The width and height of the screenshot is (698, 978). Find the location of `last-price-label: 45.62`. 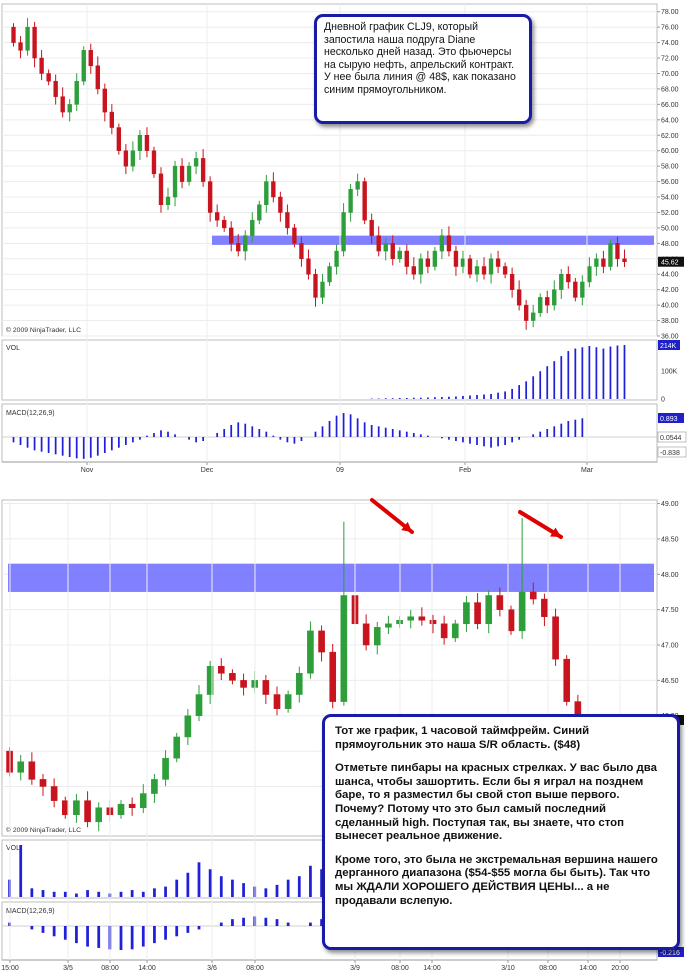

last-price-label: 45.62 is located at coordinates (670, 263).